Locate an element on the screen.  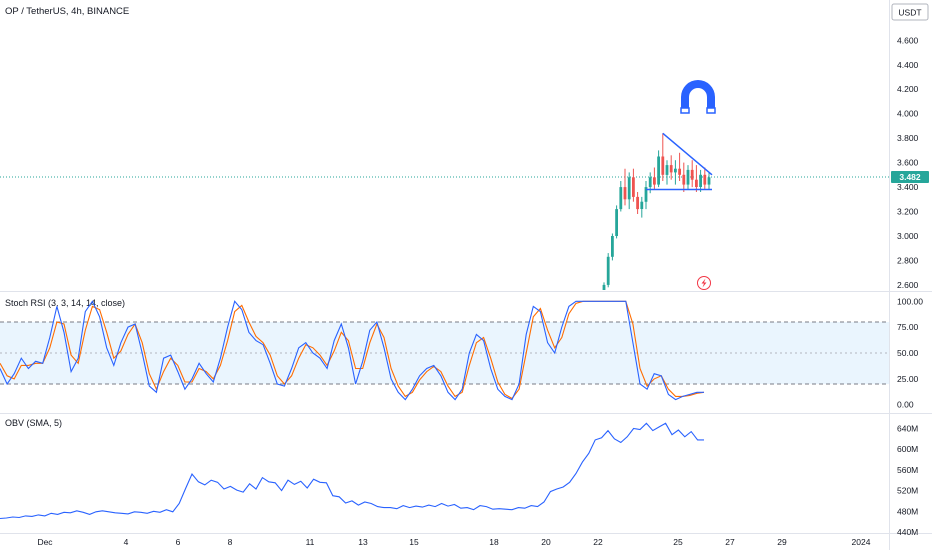
candles-group is located at coordinates (656, 211).